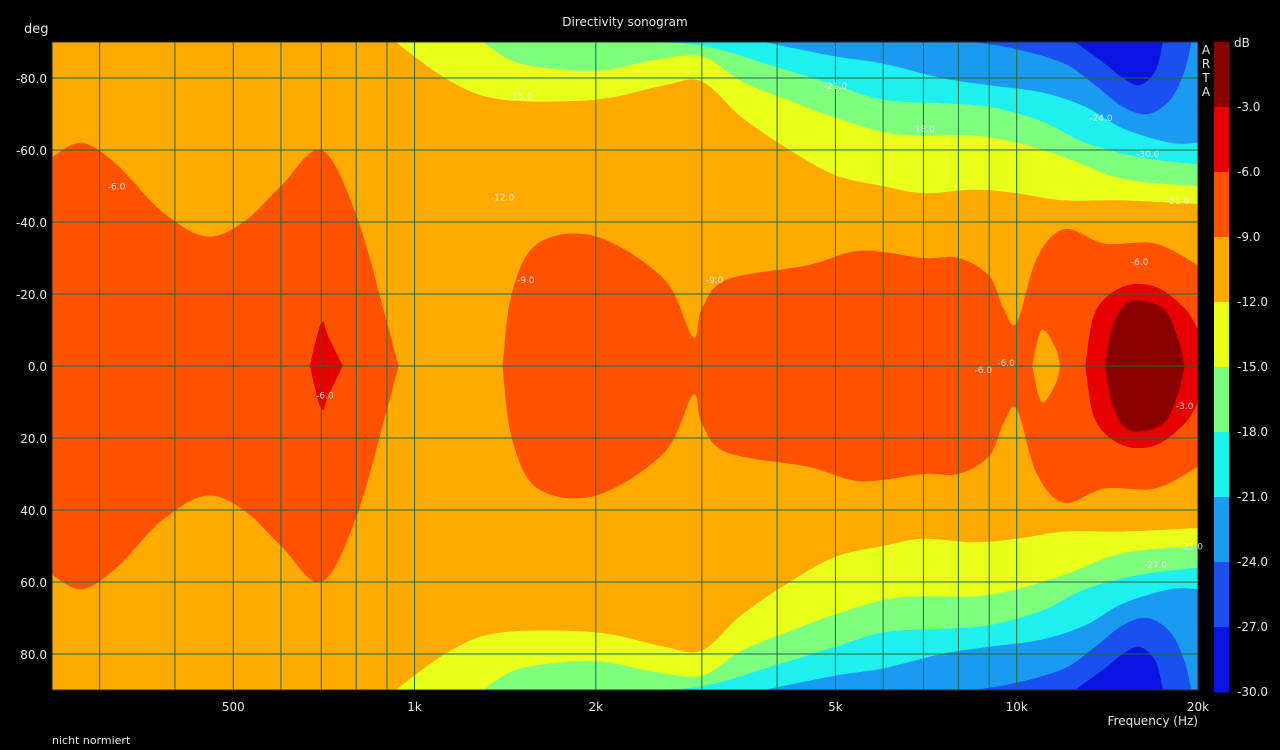 The image size is (1280, 750). Describe the element at coordinates (1252, 432) in the screenshot. I see `colorbar-tick-label: -18.0` at that location.